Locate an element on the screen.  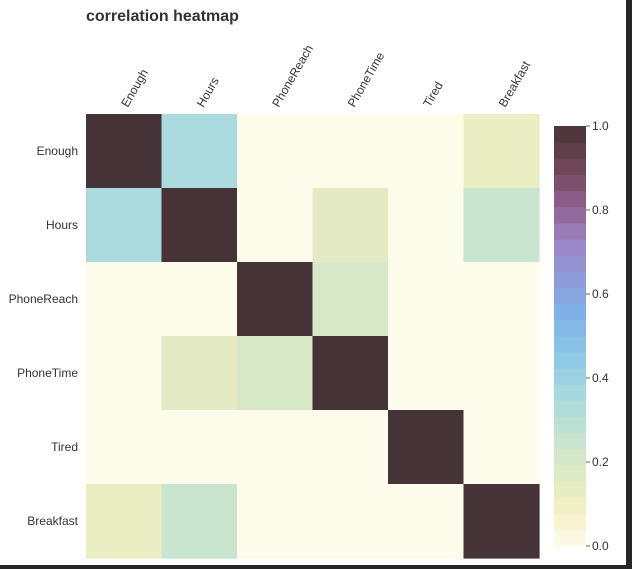
y-tick-label: Hours is located at coordinates (62, 225).